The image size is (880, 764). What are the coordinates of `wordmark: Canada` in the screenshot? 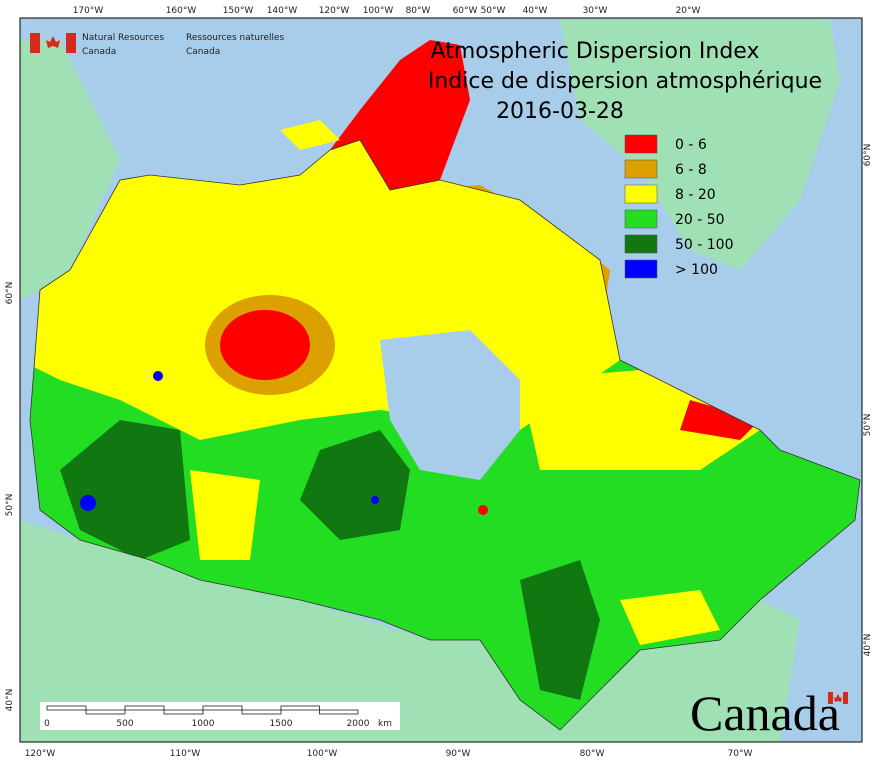 It's located at (769, 713).